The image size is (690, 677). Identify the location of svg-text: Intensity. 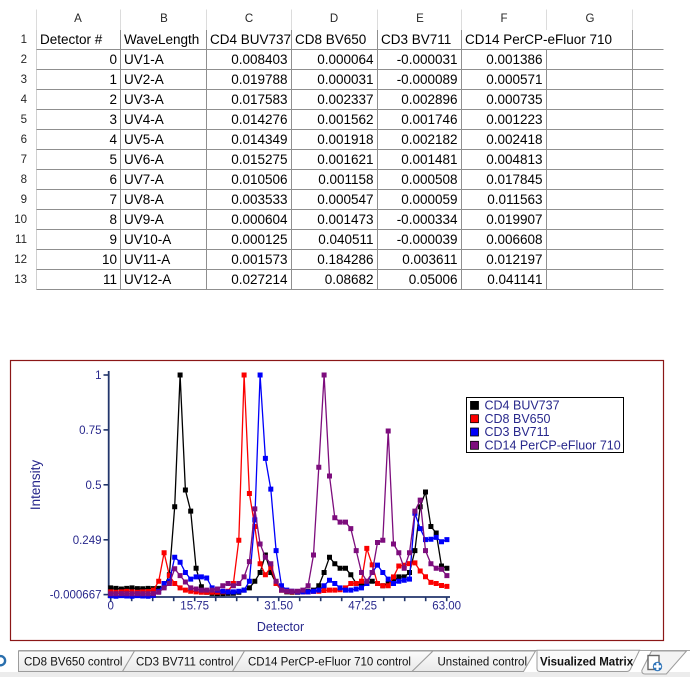
(35, 485).